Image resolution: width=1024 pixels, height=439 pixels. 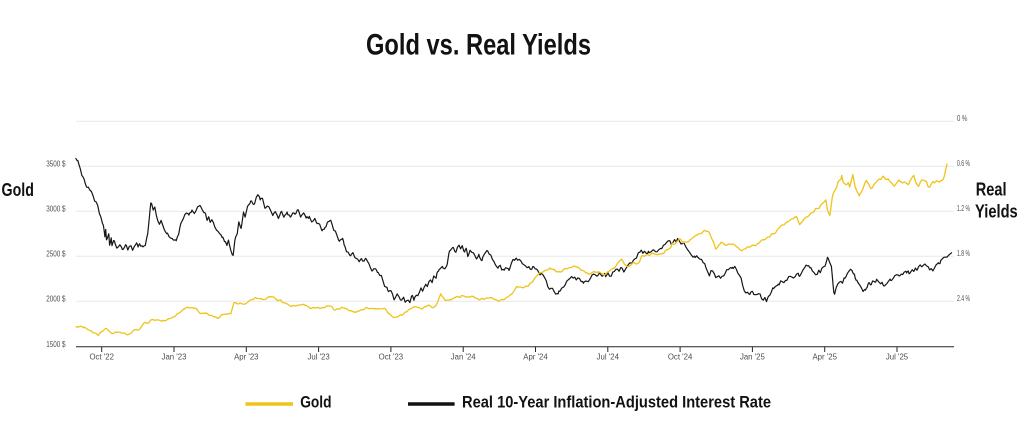 I want to click on svg-text: Jan '24, so click(x=464, y=357).